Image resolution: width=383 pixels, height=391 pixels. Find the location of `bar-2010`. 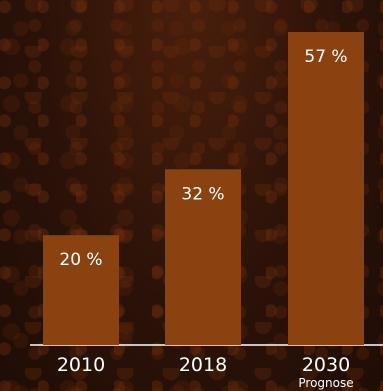

bar-2010 is located at coordinates (81, 290).